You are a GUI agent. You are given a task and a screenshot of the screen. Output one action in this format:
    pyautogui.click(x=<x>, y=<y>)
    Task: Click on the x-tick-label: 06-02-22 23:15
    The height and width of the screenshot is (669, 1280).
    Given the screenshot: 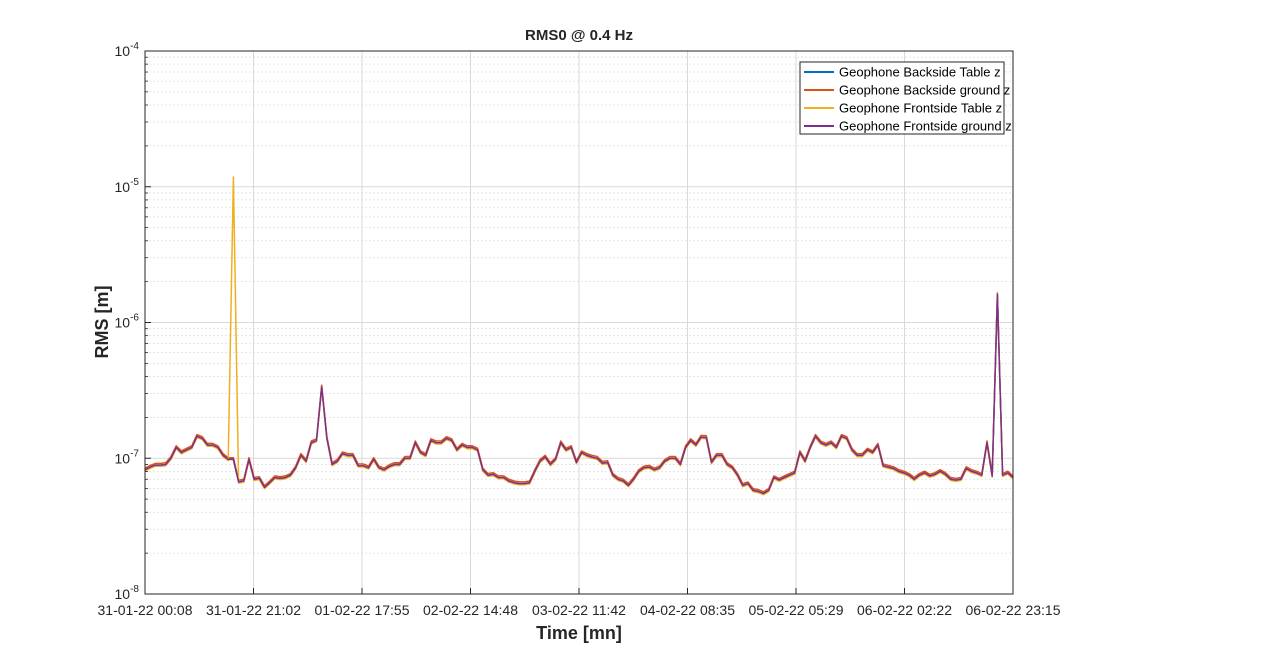 What is the action you would take?
    pyautogui.click(x=1013, y=610)
    